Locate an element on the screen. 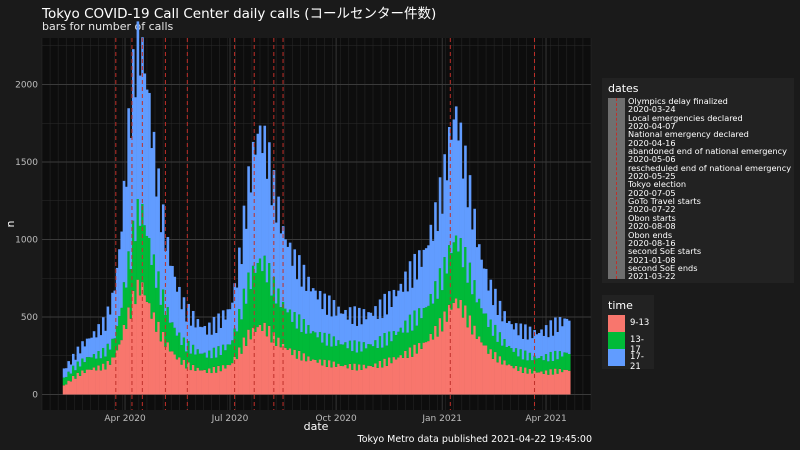 This screenshot has height=450, width=800. dates-legend-entry: Tokyo election is located at coordinates (657, 184).